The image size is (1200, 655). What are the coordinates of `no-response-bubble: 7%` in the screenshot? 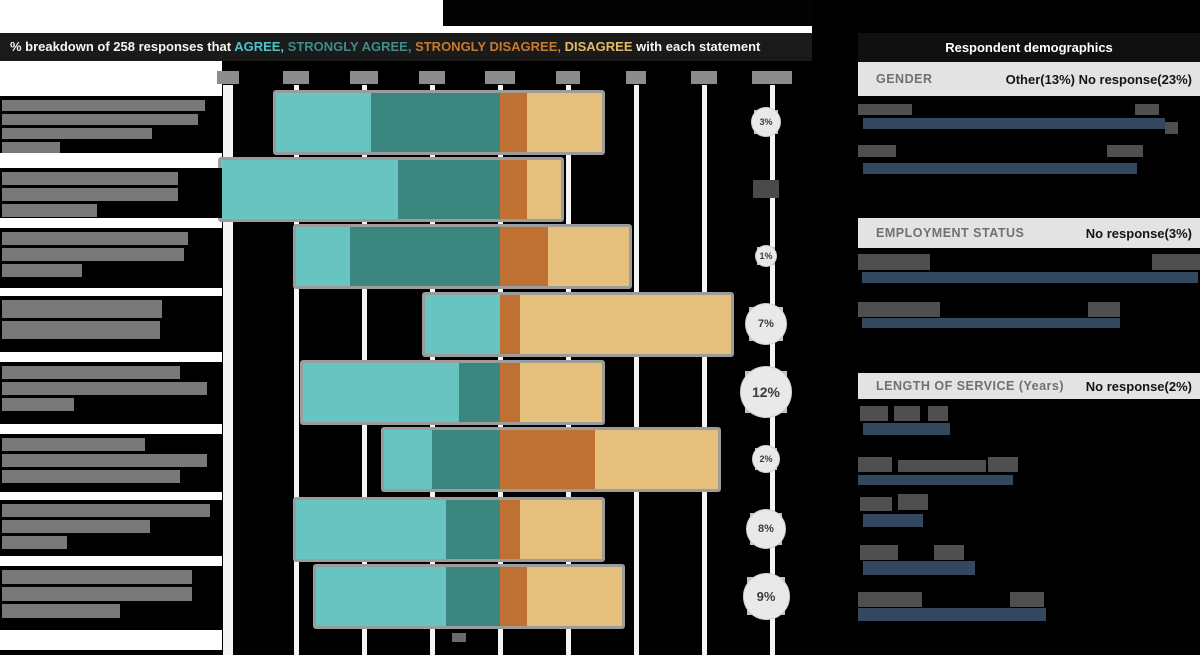 It's located at (766, 324).